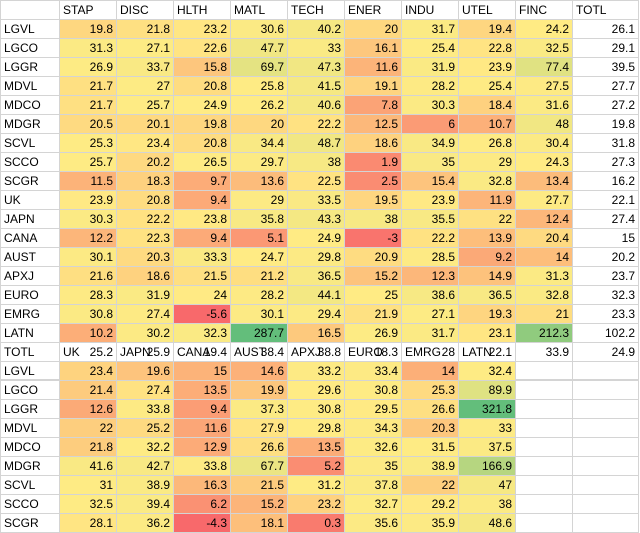 The image size is (640, 533). I want to click on data-cell: 19.1, so click(373, 86).